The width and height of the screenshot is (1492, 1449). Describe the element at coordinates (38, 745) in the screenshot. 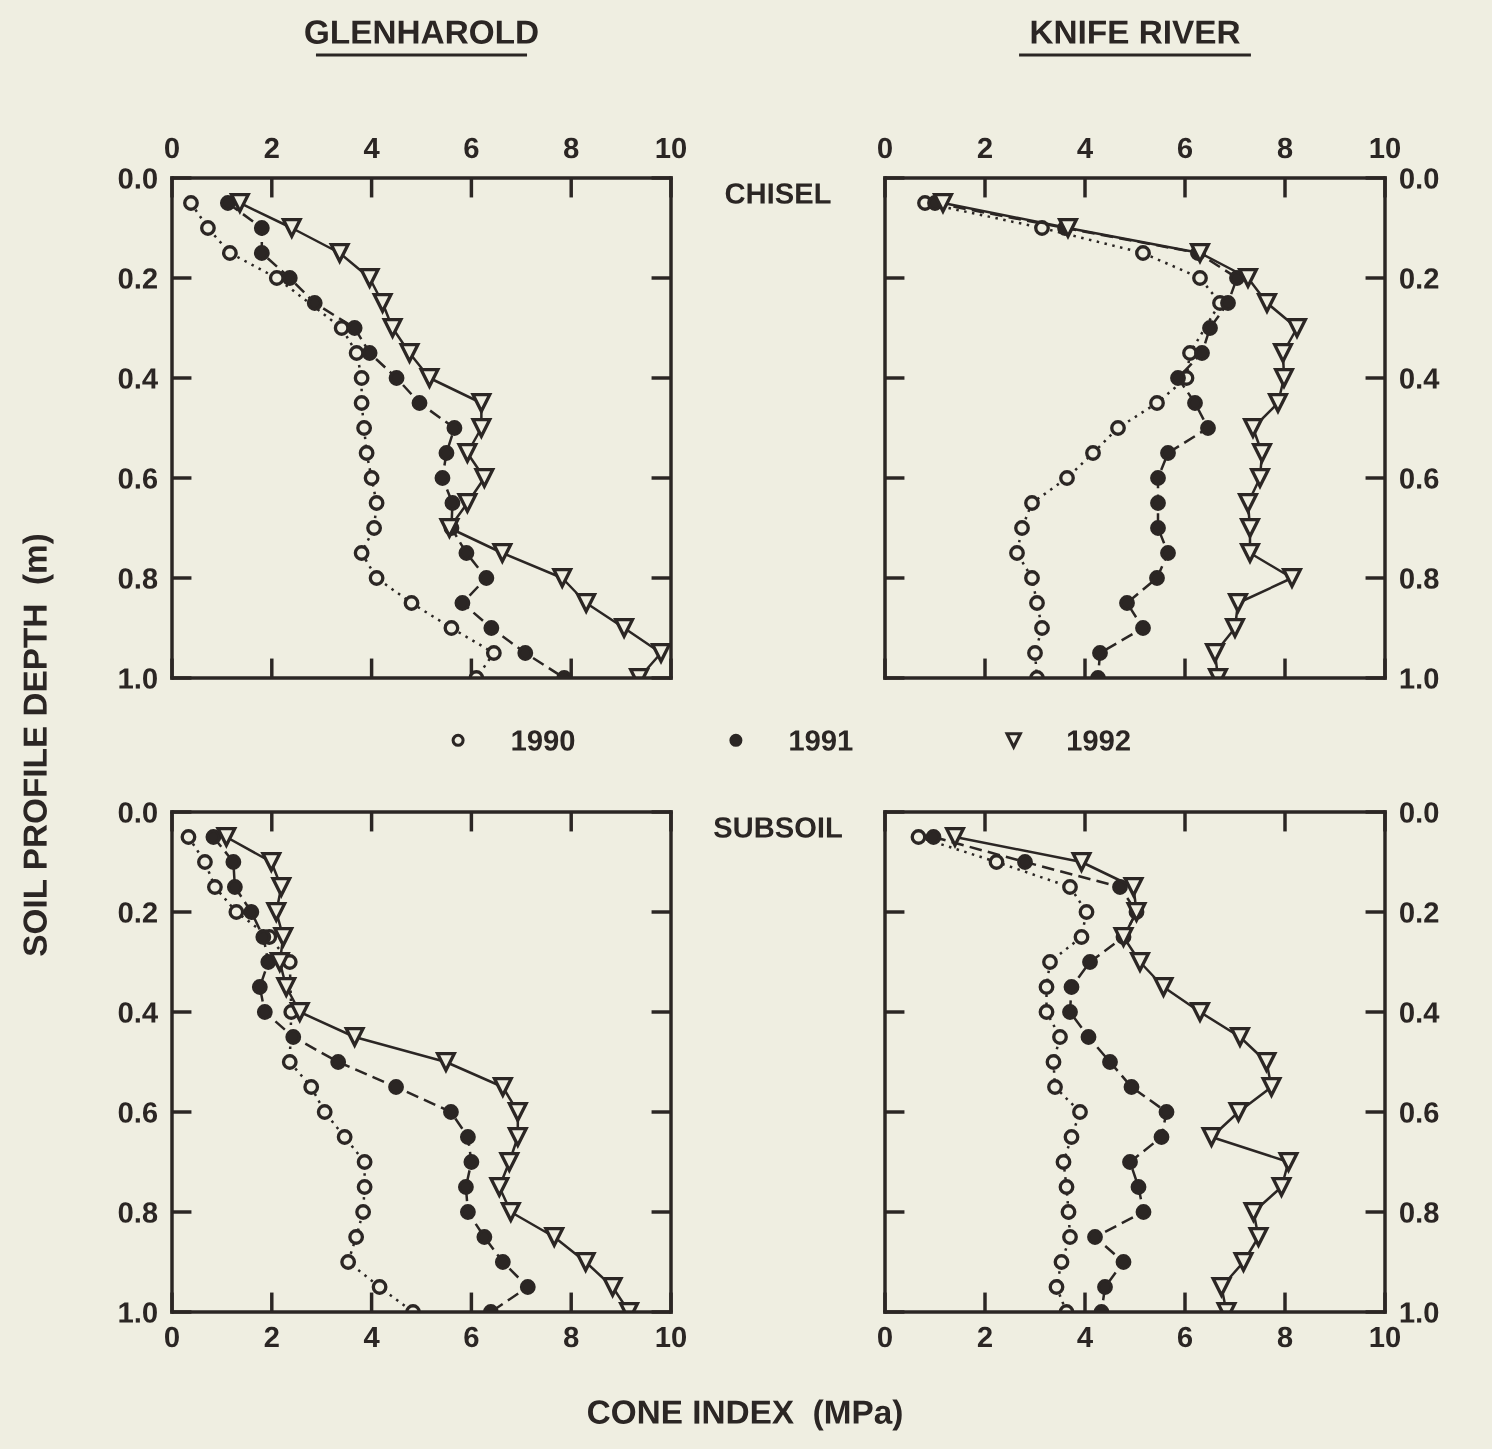

I see `y-axis-title: SOIL PROFILE DEPTH (m)` at that location.